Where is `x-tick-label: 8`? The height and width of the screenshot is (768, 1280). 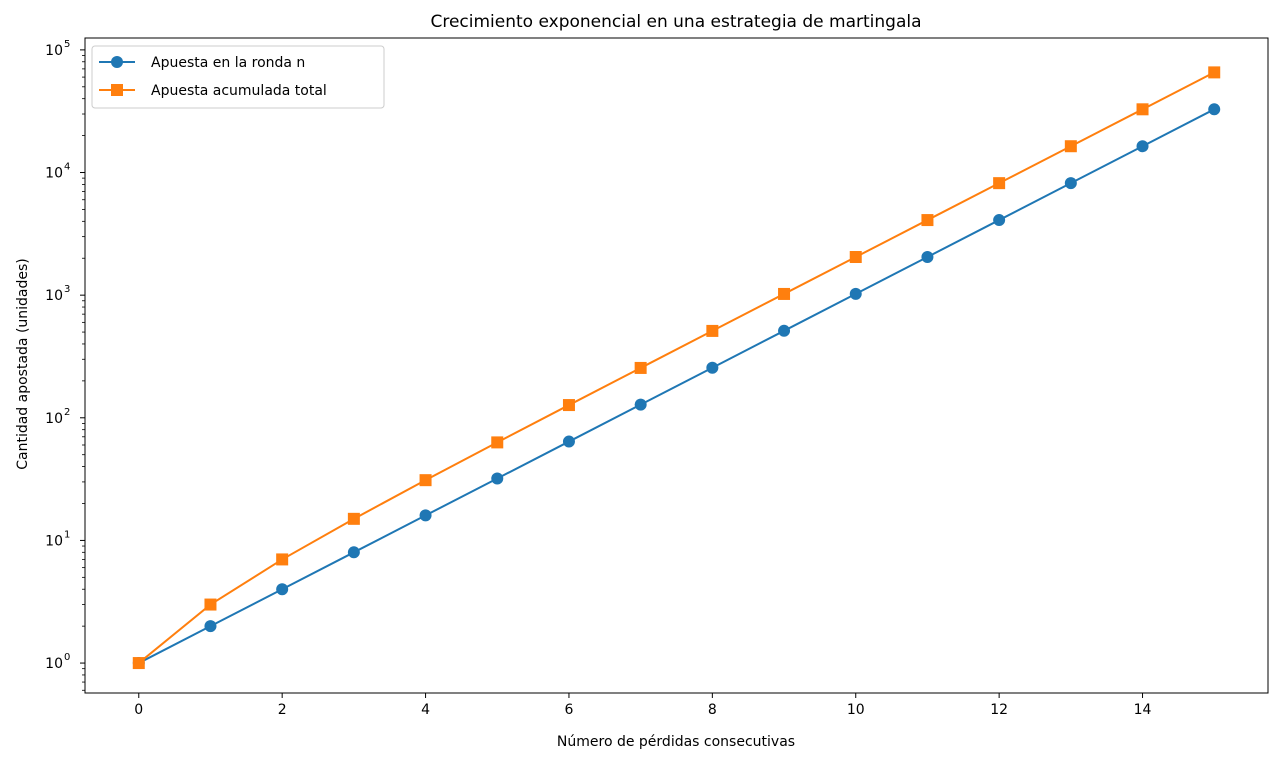
x-tick-label: 8 is located at coordinates (712, 710).